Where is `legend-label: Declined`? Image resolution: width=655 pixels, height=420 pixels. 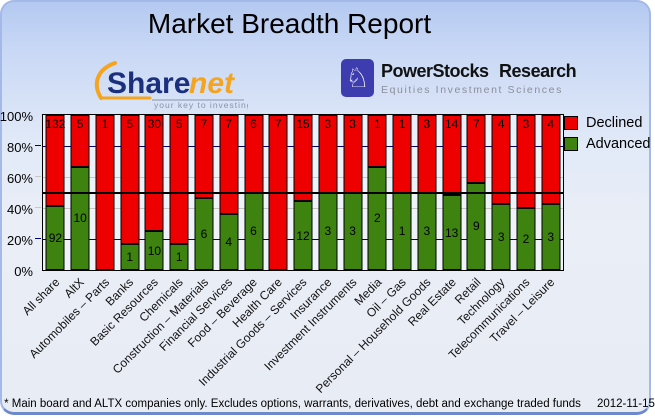 legend-label: Declined is located at coordinates (614, 123).